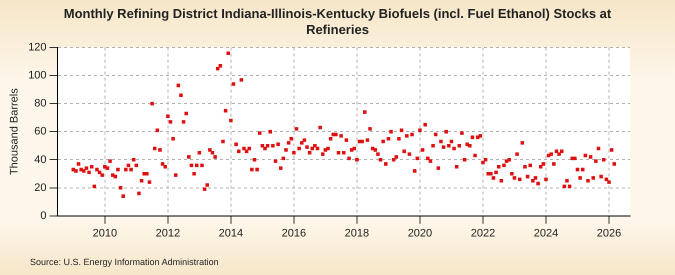 Image resolution: width=675 pixels, height=275 pixels. What do you see at coordinates (105, 233) in the screenshot?
I see `x-tick-label: 2010` at bounding box center [105, 233].